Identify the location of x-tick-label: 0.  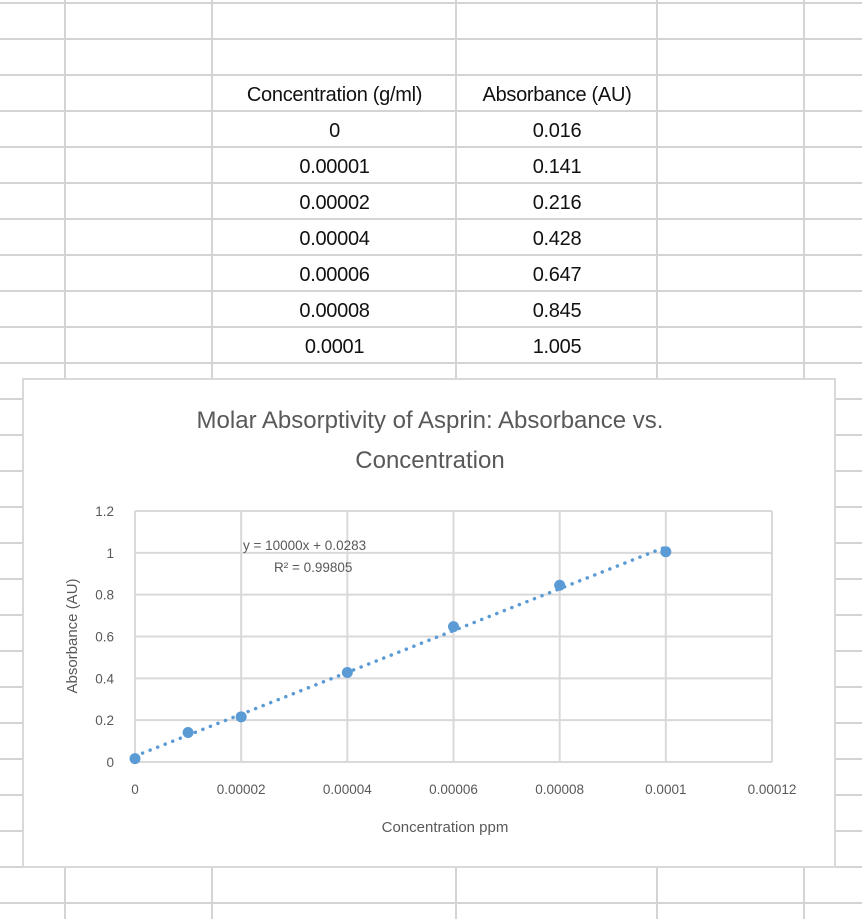
(135, 789).